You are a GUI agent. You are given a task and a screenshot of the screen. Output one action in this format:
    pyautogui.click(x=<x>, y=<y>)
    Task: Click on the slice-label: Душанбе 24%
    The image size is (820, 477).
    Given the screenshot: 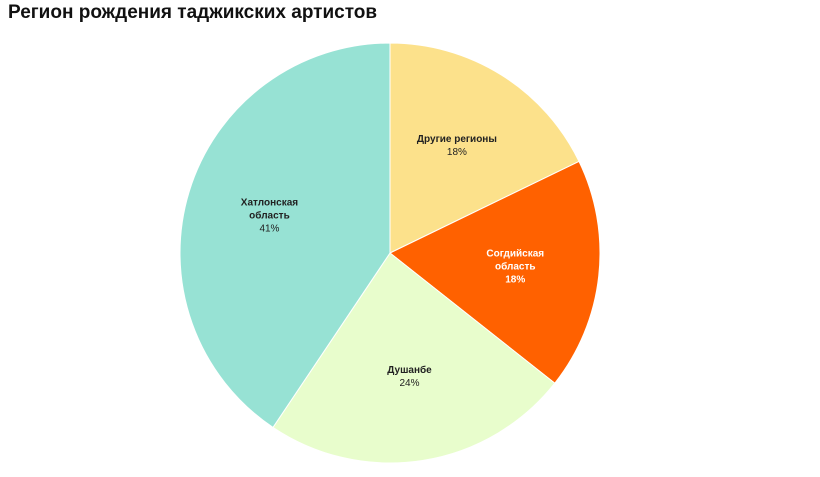 What is the action you would take?
    pyautogui.click(x=410, y=377)
    